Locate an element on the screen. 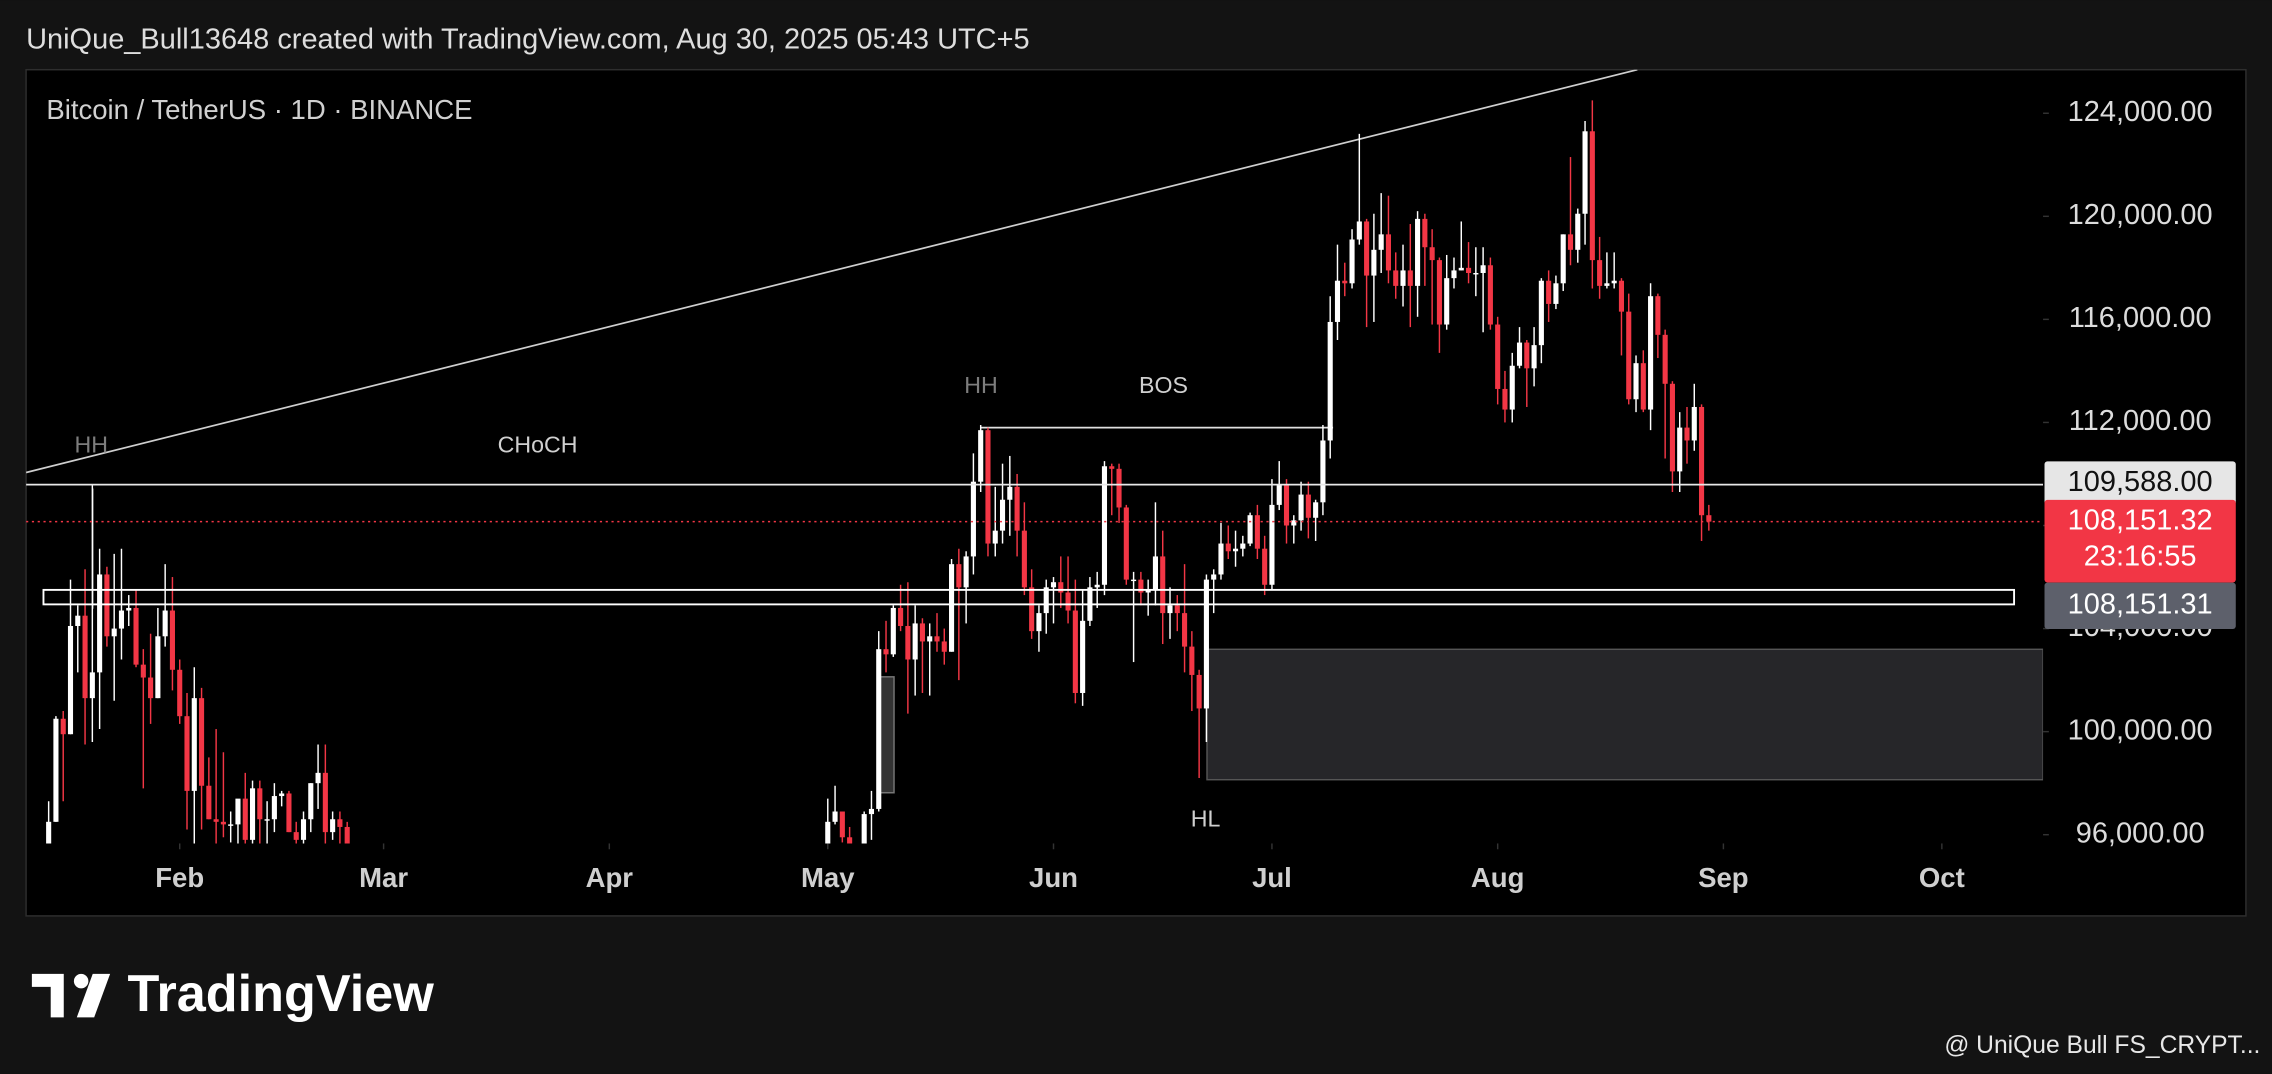 The width and height of the screenshot is (2272, 1074). last-price-label: 108,151.32 is located at coordinates (2140, 520).